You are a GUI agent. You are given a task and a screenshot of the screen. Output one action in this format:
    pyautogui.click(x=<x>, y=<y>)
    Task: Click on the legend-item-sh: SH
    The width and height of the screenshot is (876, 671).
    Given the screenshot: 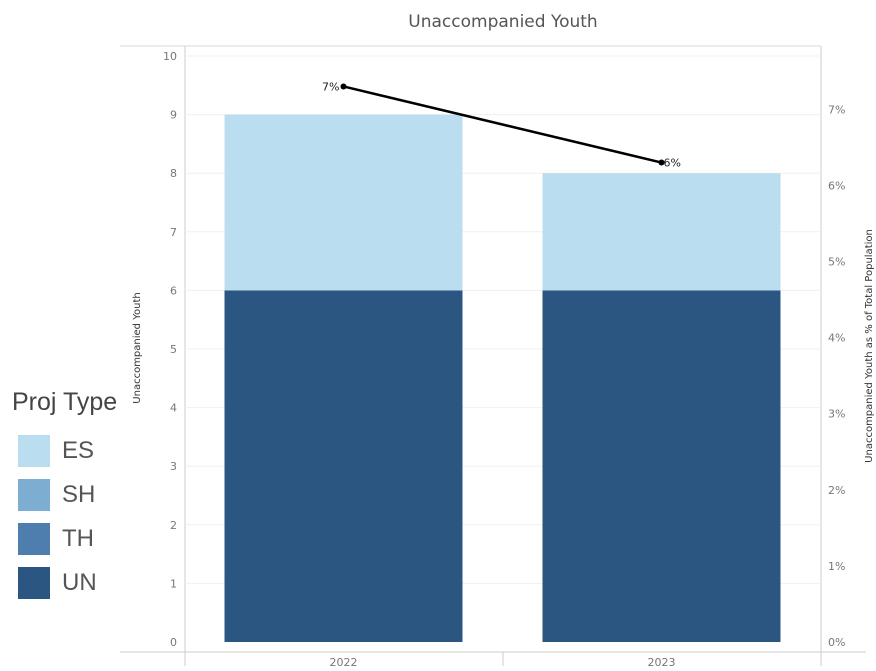 What is the action you would take?
    pyautogui.click(x=68, y=495)
    